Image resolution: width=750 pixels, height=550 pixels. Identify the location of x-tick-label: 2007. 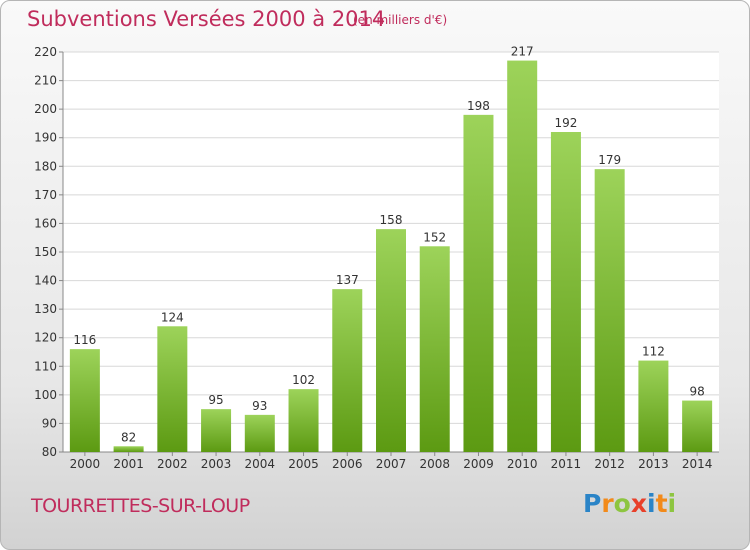
(391, 464).